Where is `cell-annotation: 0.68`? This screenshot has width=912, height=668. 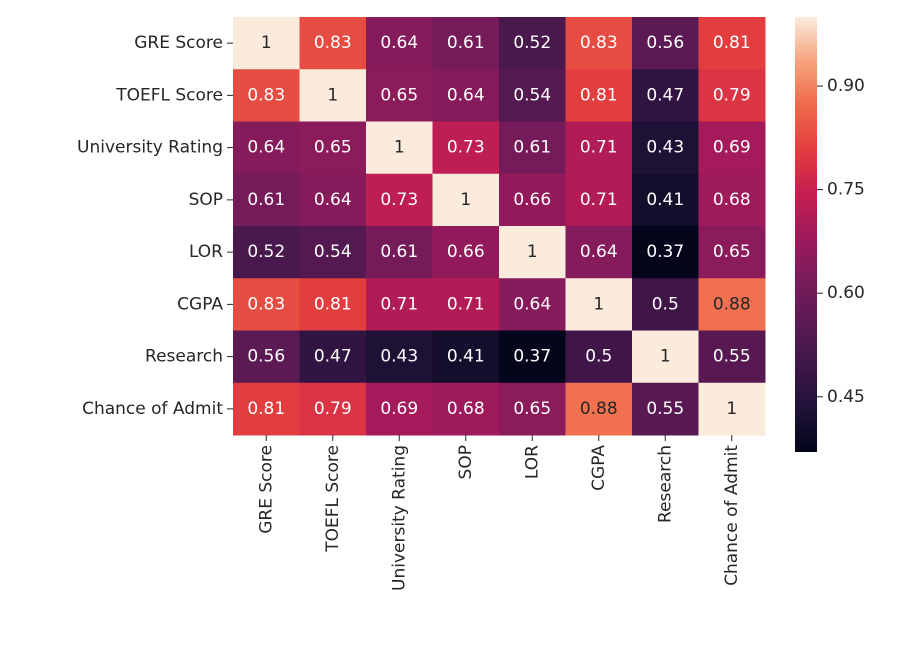
cell-annotation: 0.68 is located at coordinates (466, 409).